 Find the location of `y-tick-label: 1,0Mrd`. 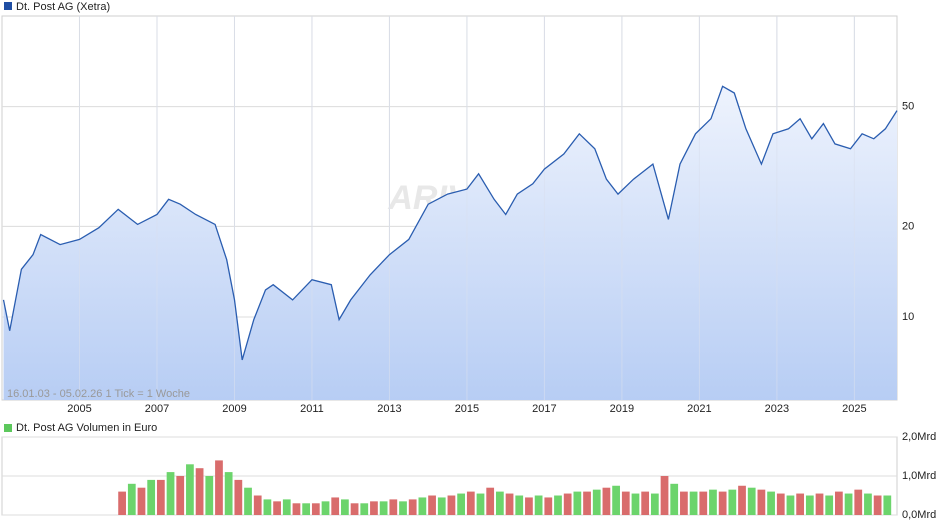

y-tick-label: 1,0Mrd is located at coordinates (919, 476).